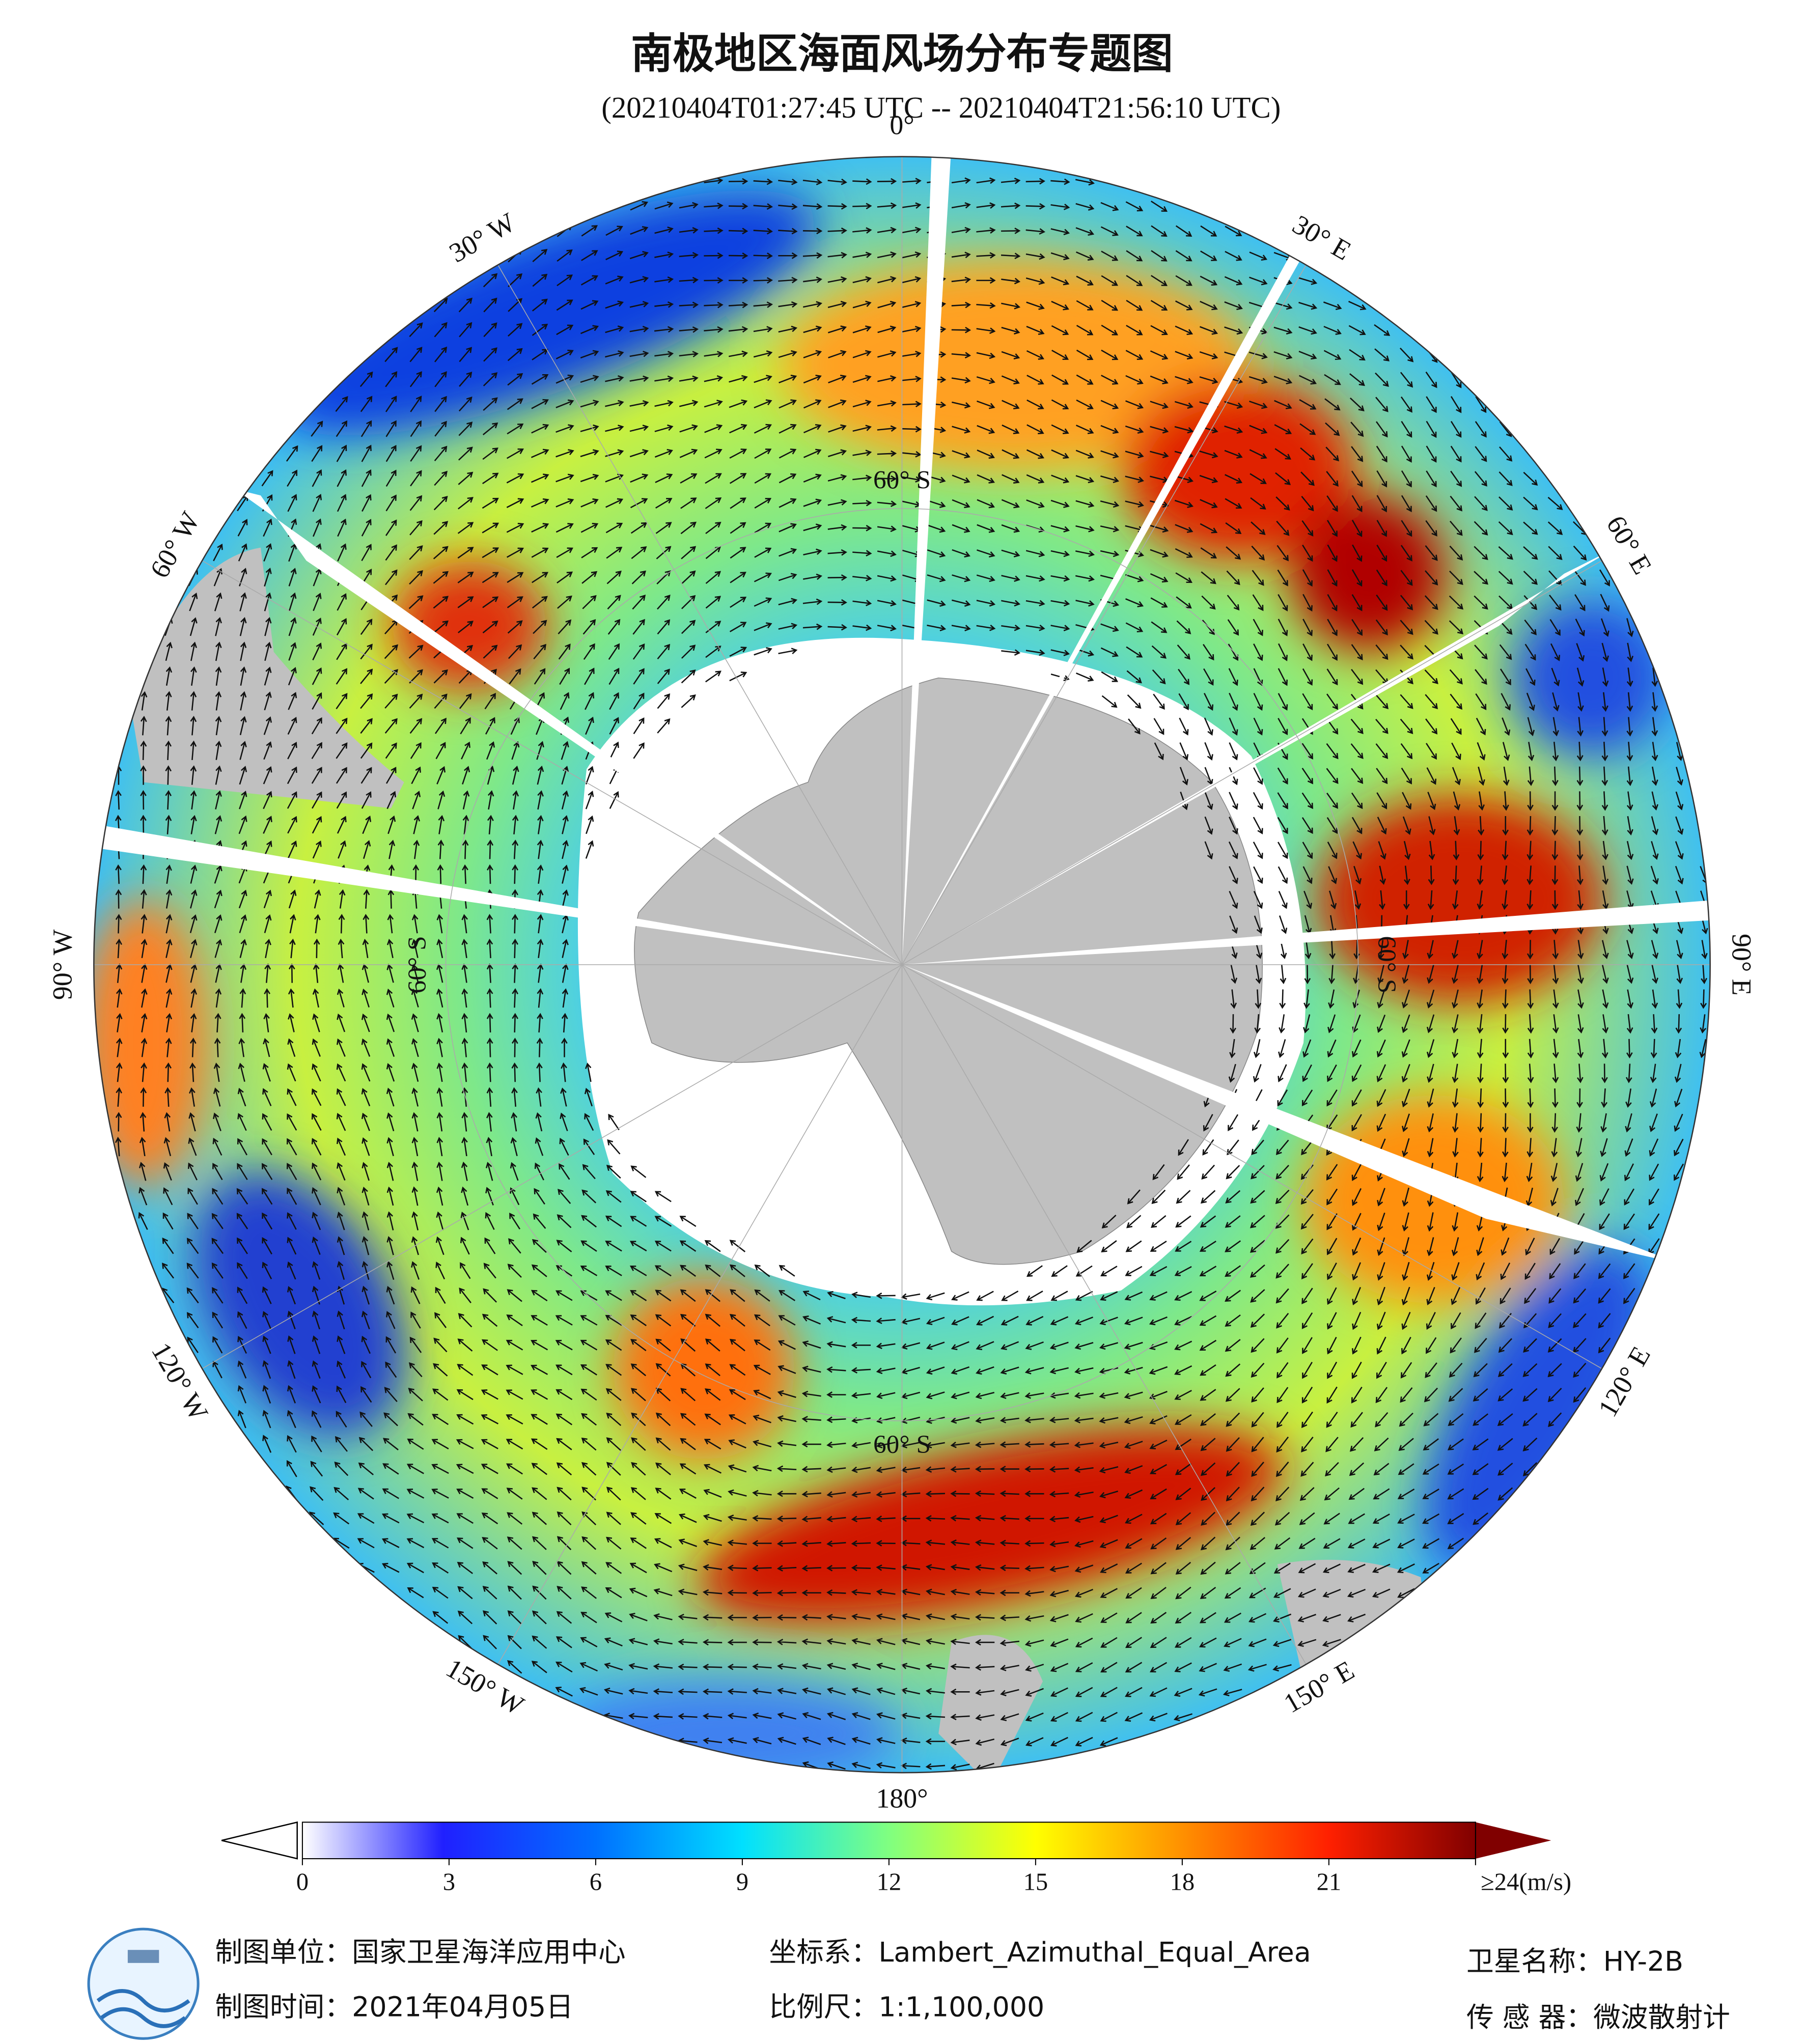  I want to click on new-zealand, so click(990, 1704).